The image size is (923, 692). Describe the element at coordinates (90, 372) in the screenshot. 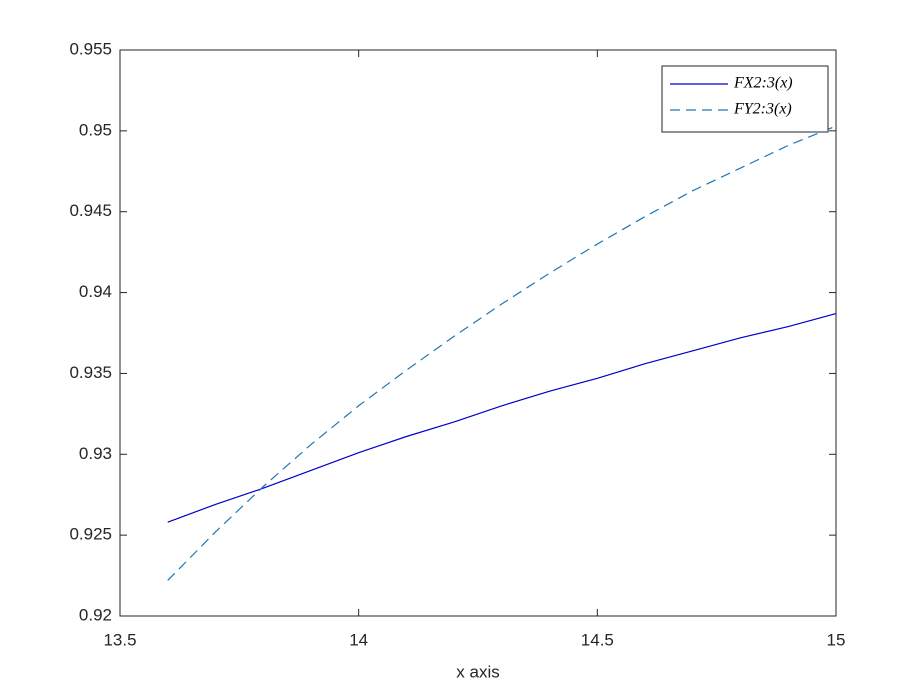

I see `y-tick-label: 0.935` at that location.